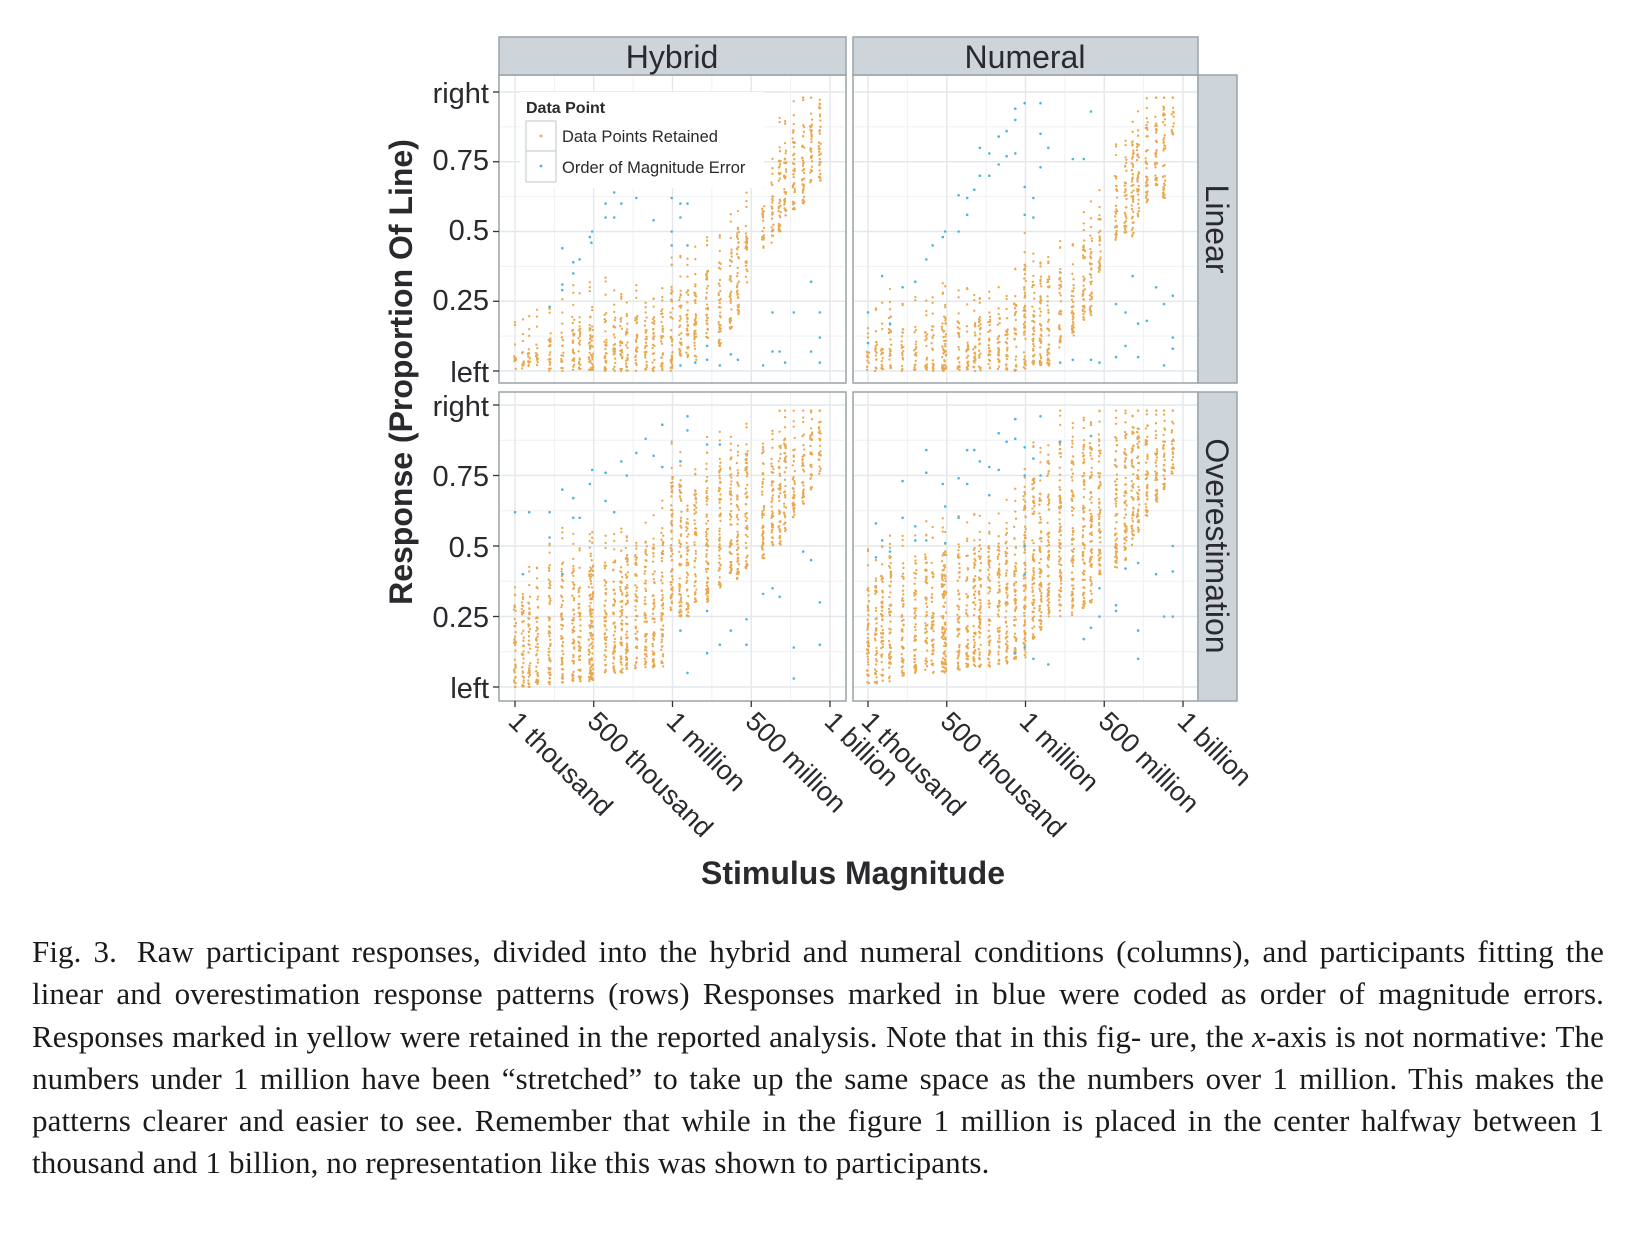  Describe the element at coordinates (667, 549) in the screenshot. I see `retained-points` at that location.